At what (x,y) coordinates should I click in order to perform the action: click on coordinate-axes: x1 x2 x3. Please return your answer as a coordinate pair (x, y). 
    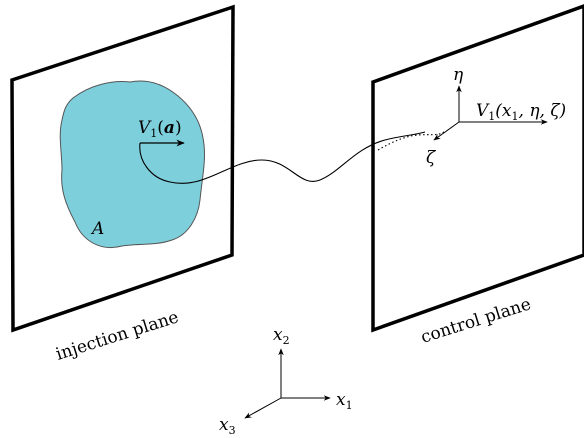
    Looking at the image, I should click on (286, 381).